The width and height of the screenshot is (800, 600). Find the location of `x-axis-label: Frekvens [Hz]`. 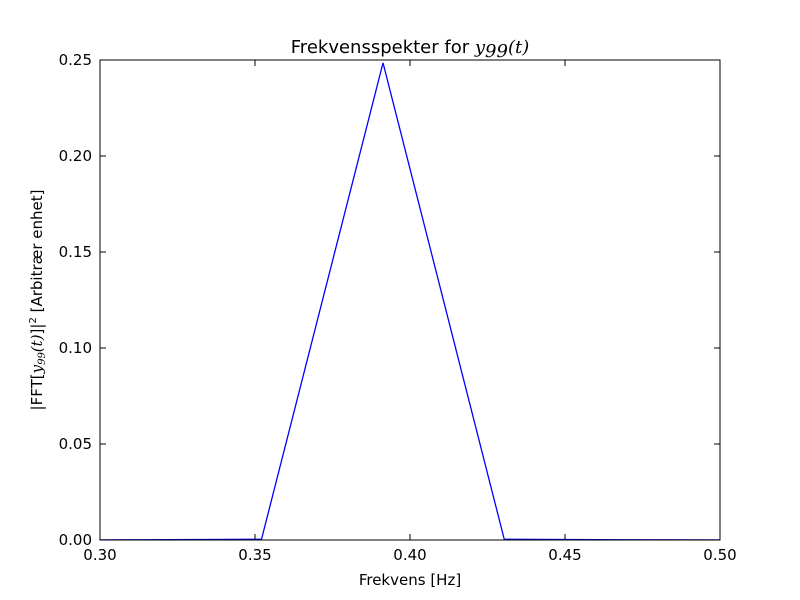

x-axis-label: Frekvens [Hz] is located at coordinates (410, 580).